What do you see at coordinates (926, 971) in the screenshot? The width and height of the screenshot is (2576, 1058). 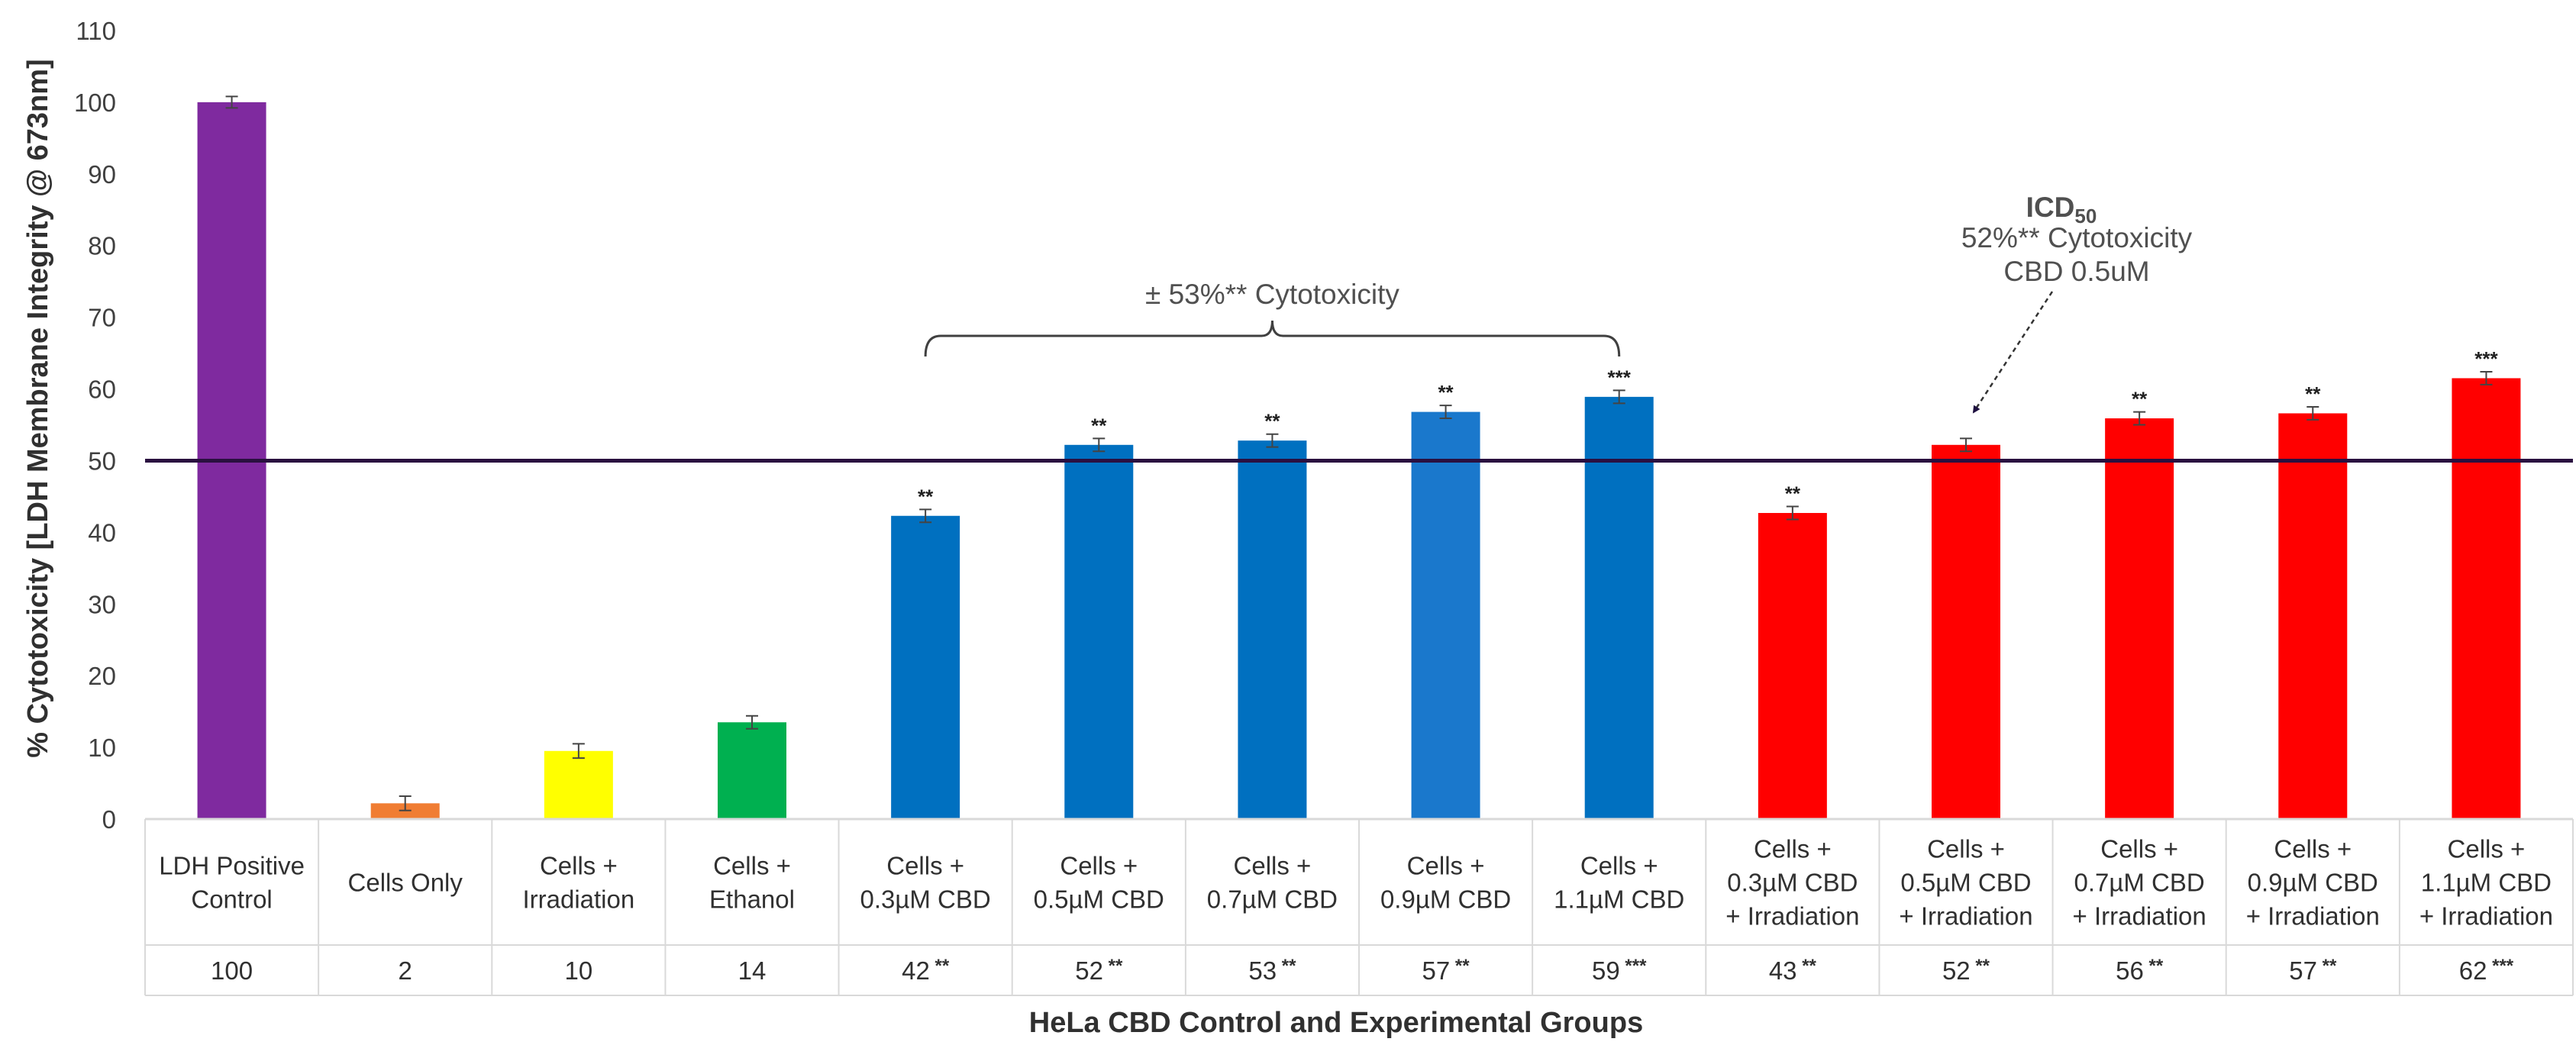 I see `table-value: 42 **` at bounding box center [926, 971].